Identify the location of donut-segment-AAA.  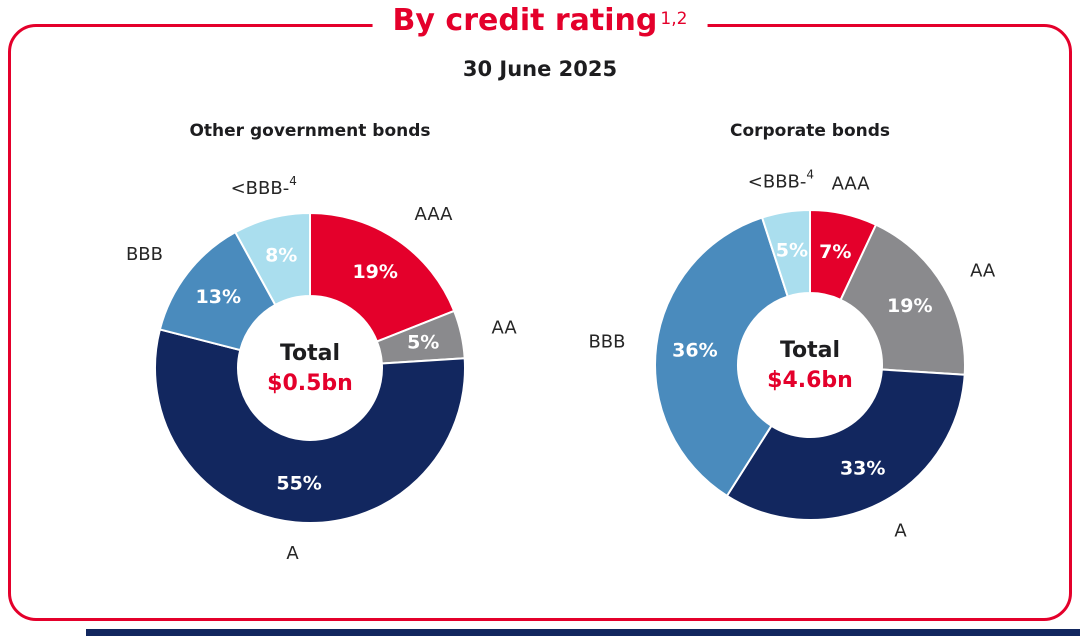
(382, 277).